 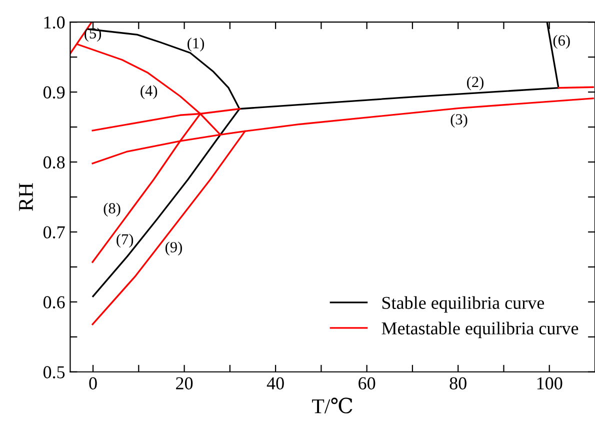 I want to click on y-tick-label: 0.7, so click(x=54, y=232).